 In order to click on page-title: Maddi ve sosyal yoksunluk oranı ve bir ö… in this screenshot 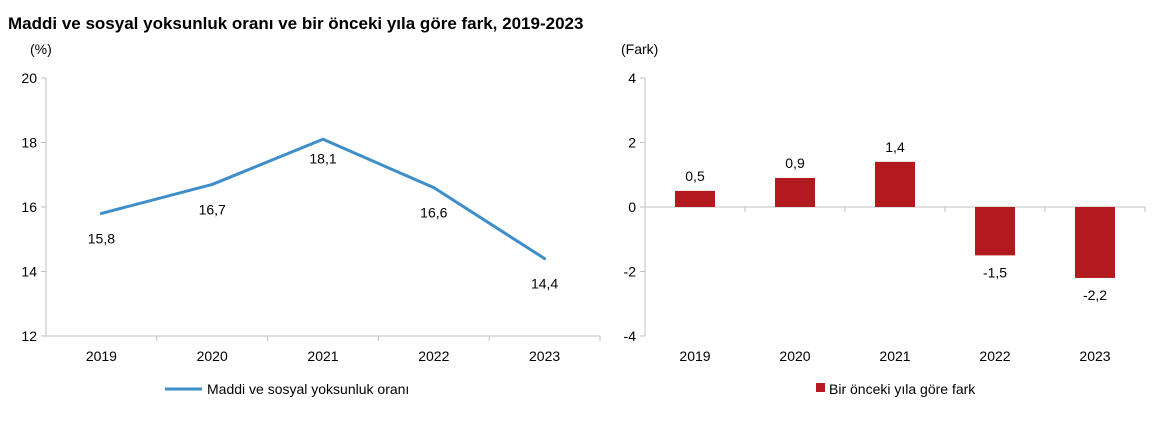, I will do `click(296, 23)`.